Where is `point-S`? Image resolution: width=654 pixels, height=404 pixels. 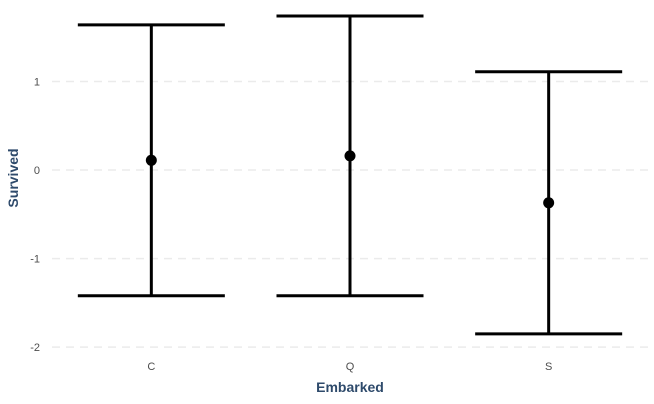 point-S is located at coordinates (549, 203).